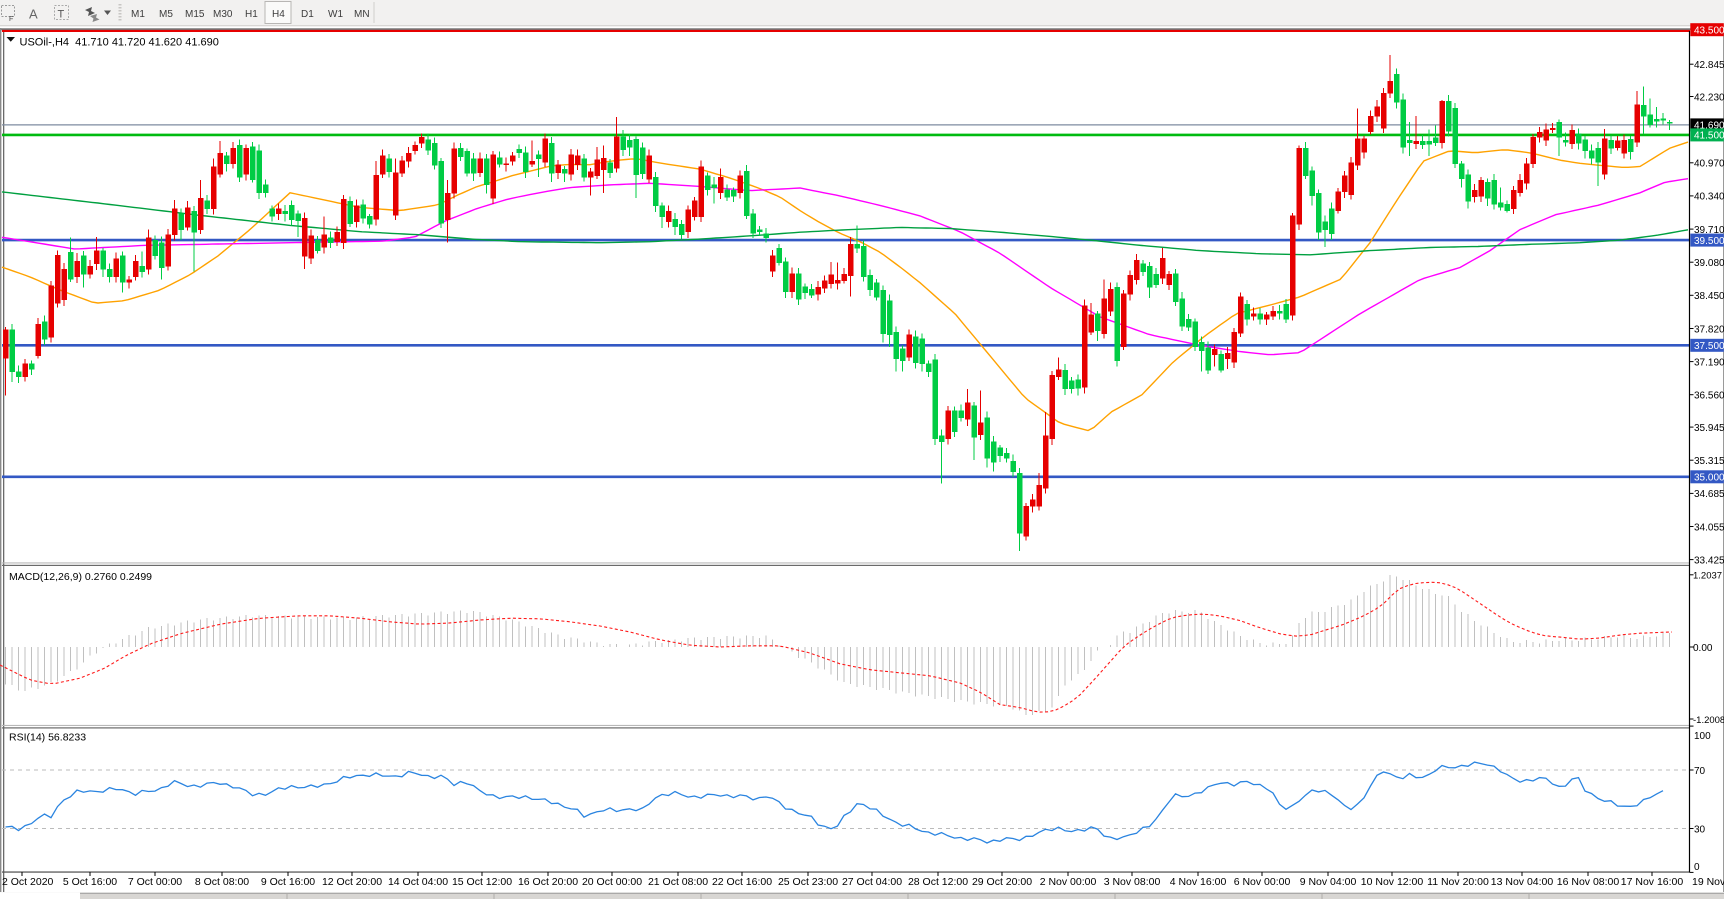  I want to click on svg-text: D1, so click(307, 14).